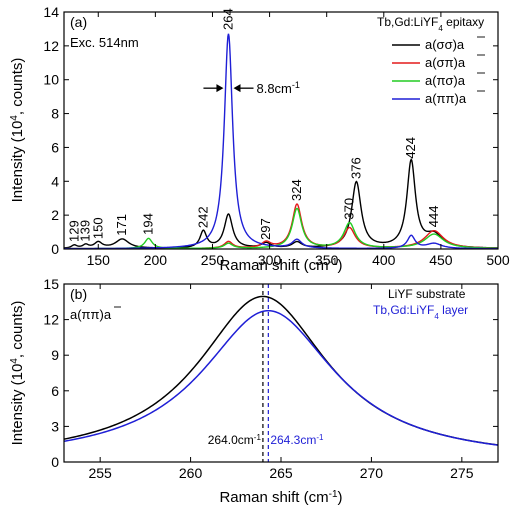 The image size is (511, 508). What do you see at coordinates (297, 440) in the screenshot?
I see `peak-marker-label-1: 264.3cm-1` at bounding box center [297, 440].